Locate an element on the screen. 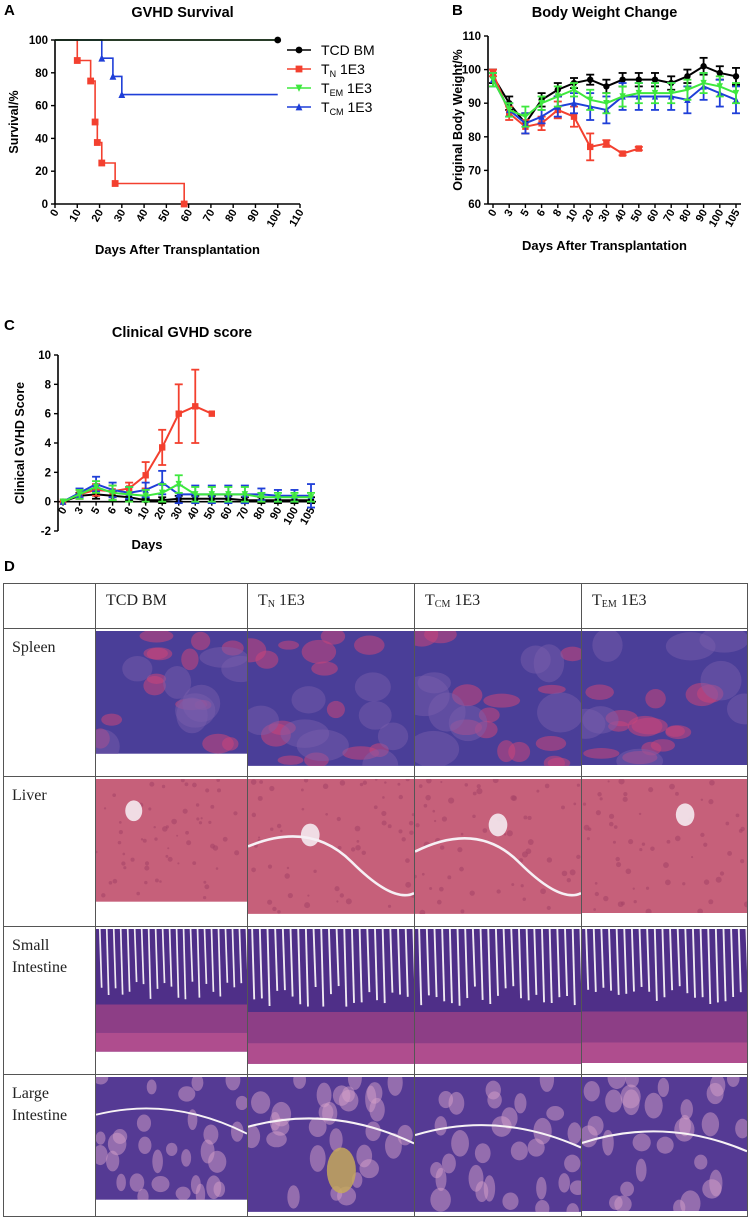  histology-row-large-intestine: Large Intestine is located at coordinates (375, 1145).